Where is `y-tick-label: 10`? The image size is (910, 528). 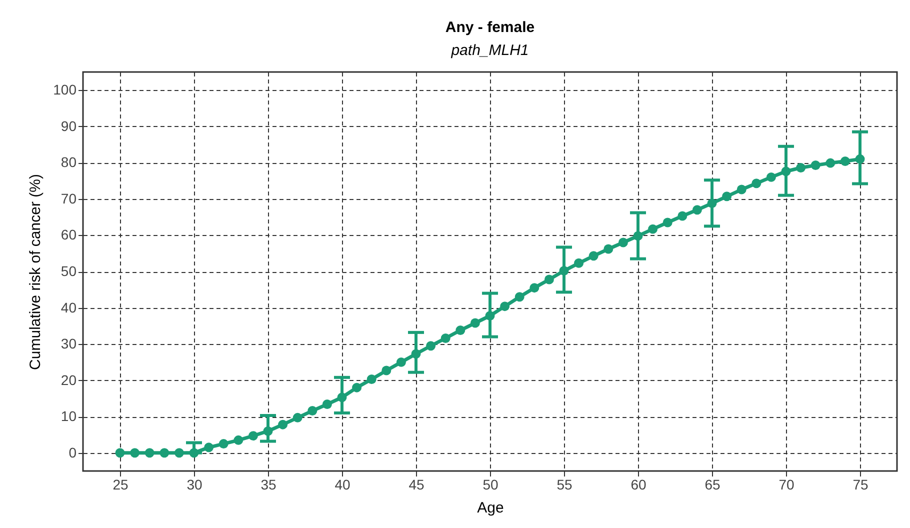
y-tick-label: 10 is located at coordinates (68, 416).